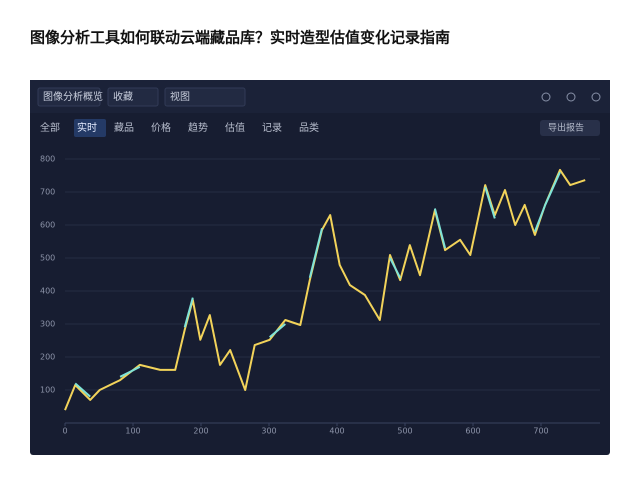 This screenshot has width=640, height=484. I want to click on toolbar-button-label: 图像分析概览, so click(73, 96).